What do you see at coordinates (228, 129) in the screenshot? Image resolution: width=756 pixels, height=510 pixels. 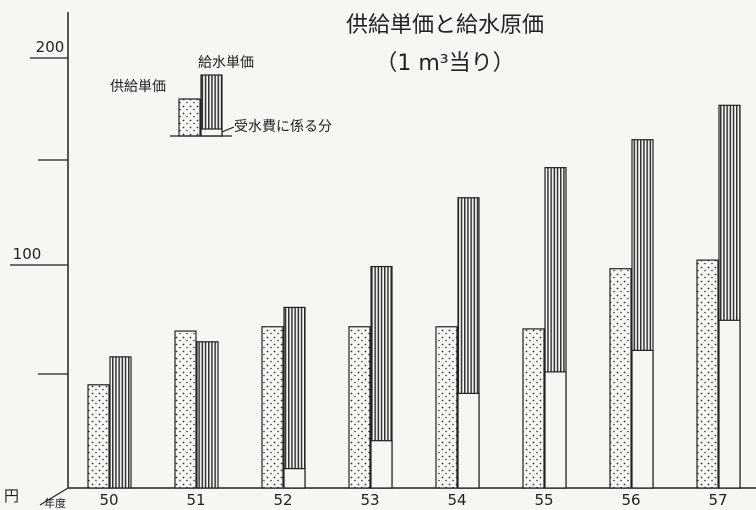 I see `legend-pointer` at bounding box center [228, 129].